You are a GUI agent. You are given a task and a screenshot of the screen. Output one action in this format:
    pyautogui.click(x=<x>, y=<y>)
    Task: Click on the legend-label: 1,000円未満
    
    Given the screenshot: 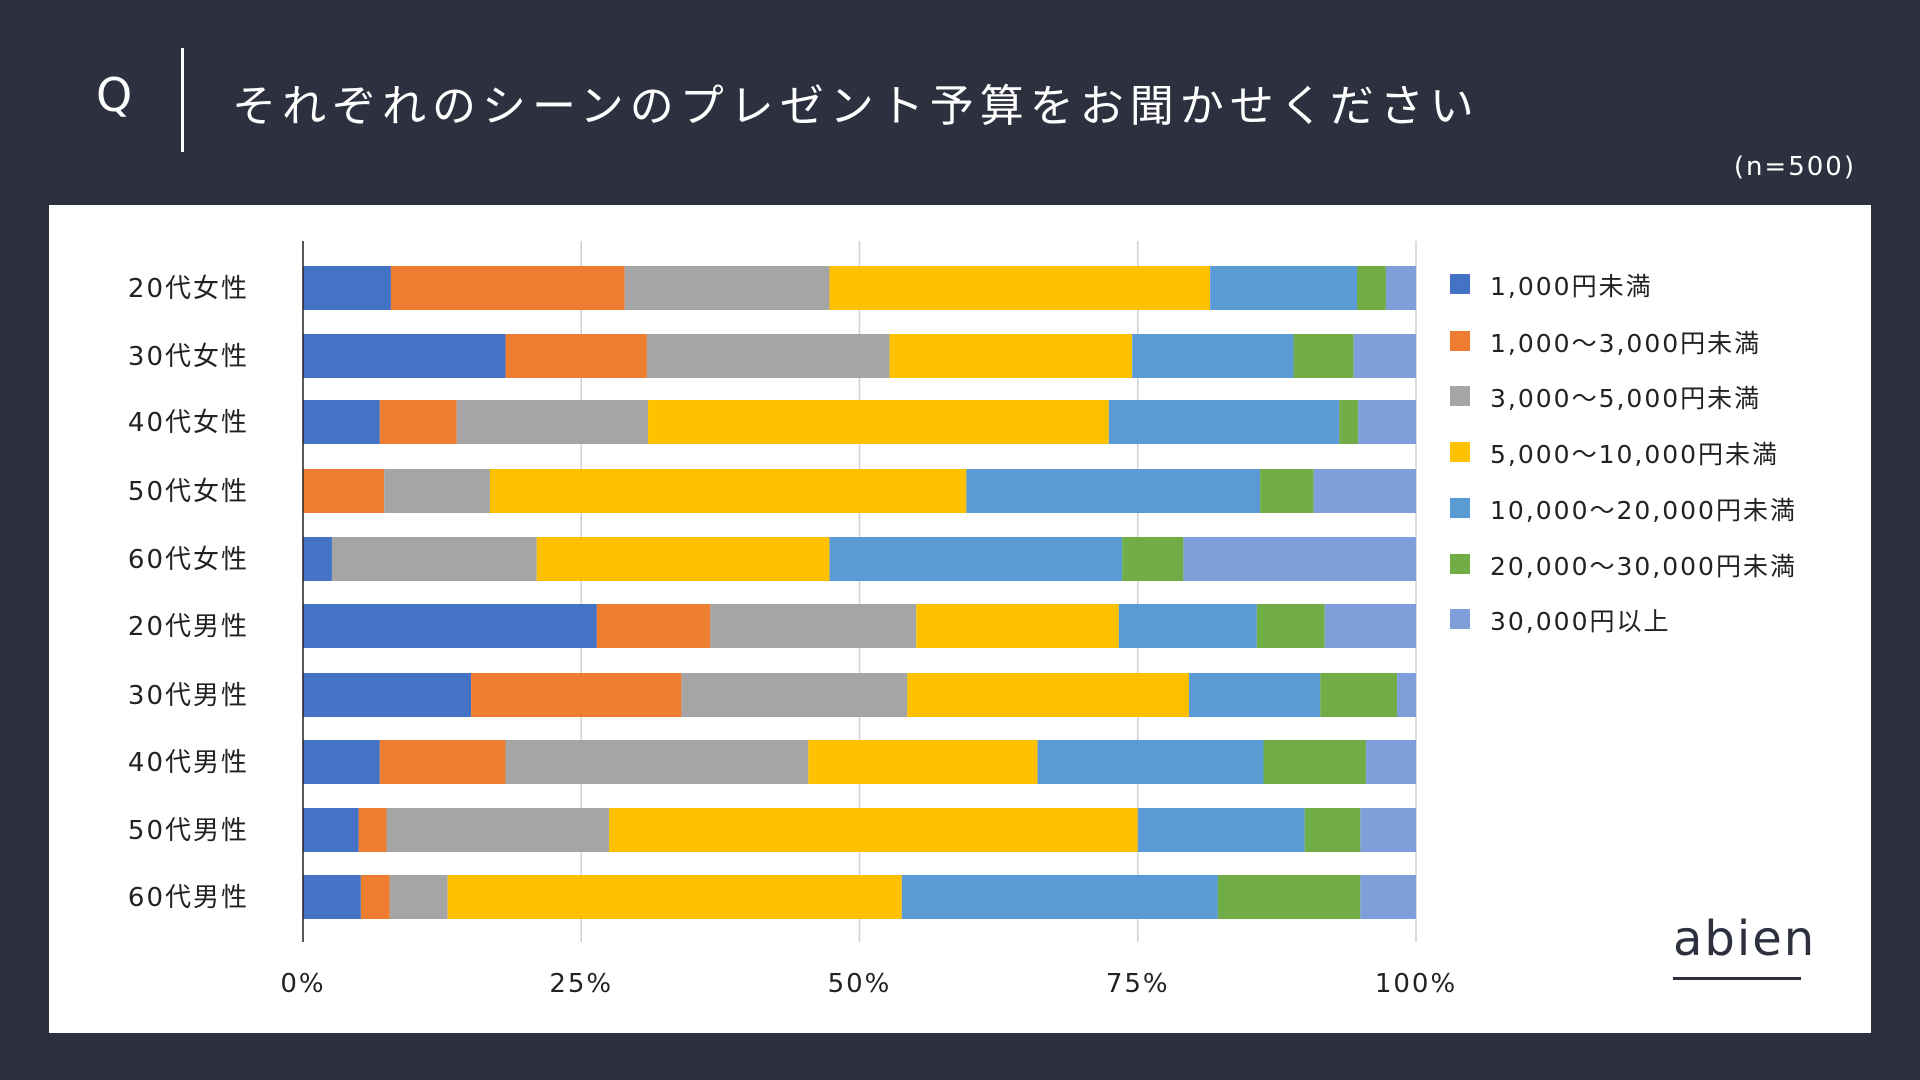 What is the action you would take?
    pyautogui.click(x=1571, y=286)
    